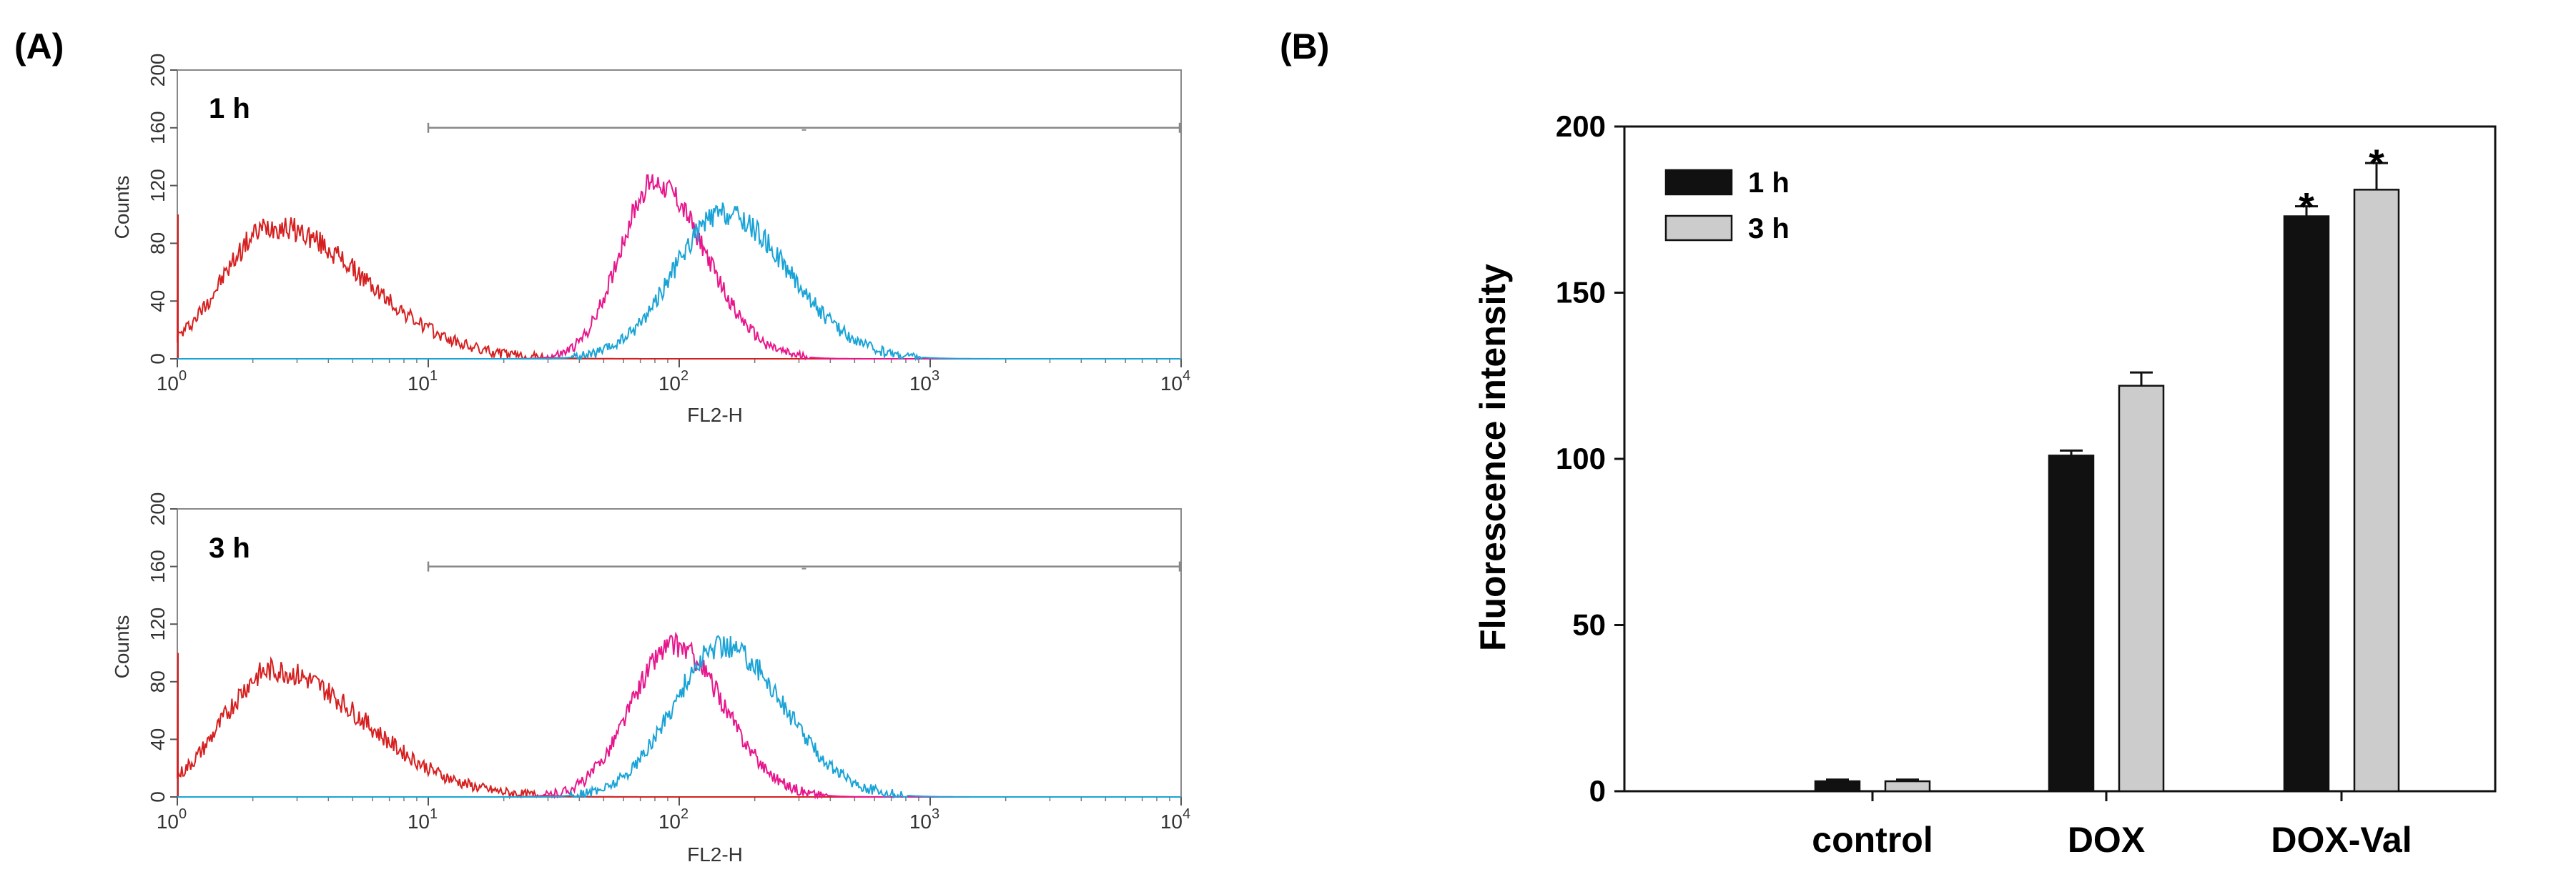 Image resolution: width=2576 pixels, height=887 pixels. I want to click on bar-y-tick-label: 150, so click(1581, 292).